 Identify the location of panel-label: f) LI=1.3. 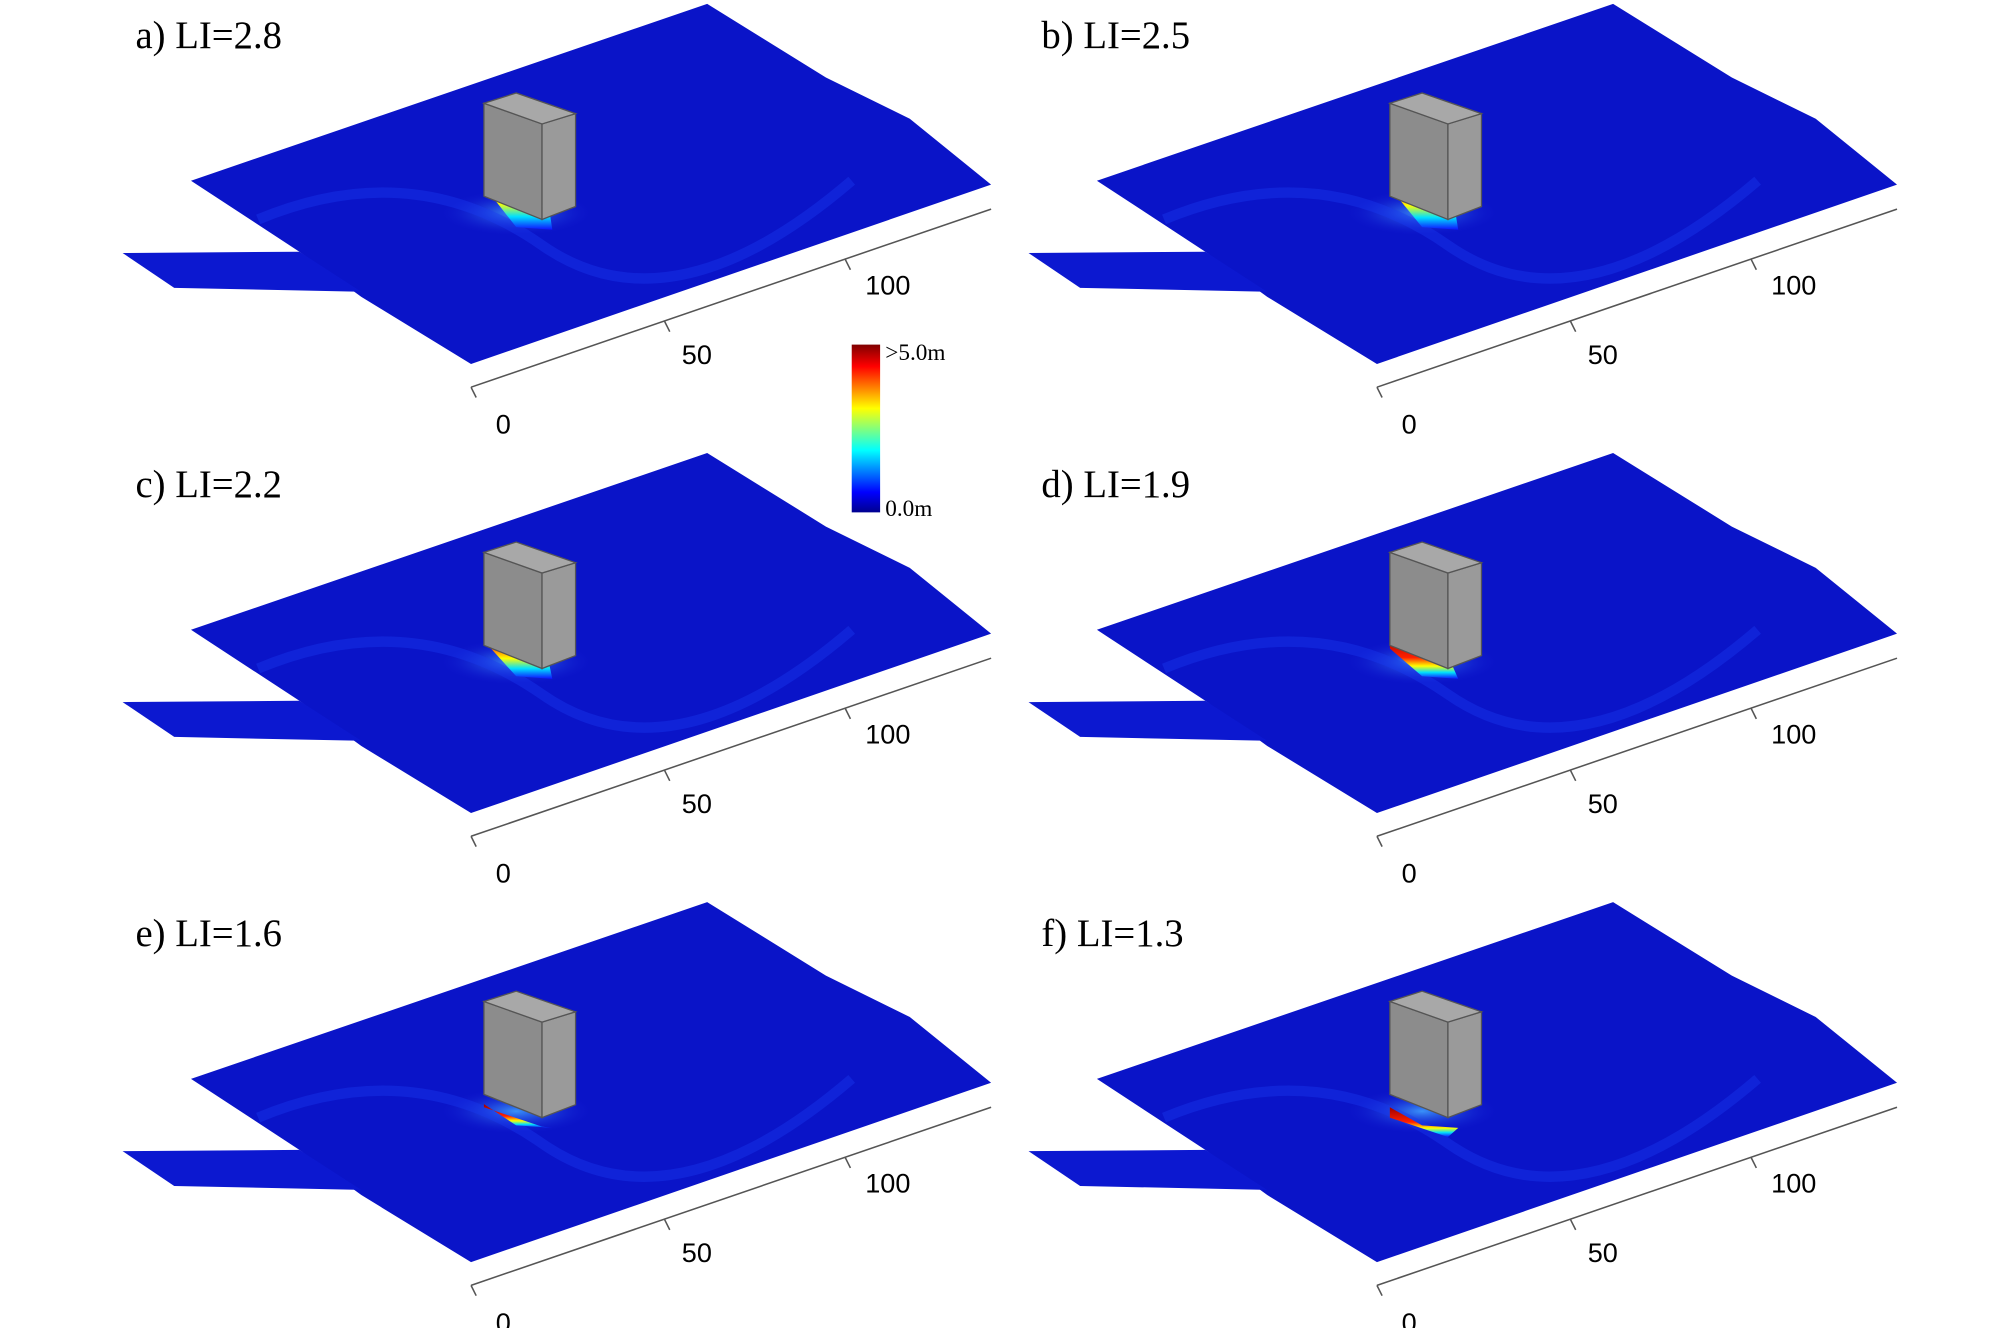
(1112, 934).